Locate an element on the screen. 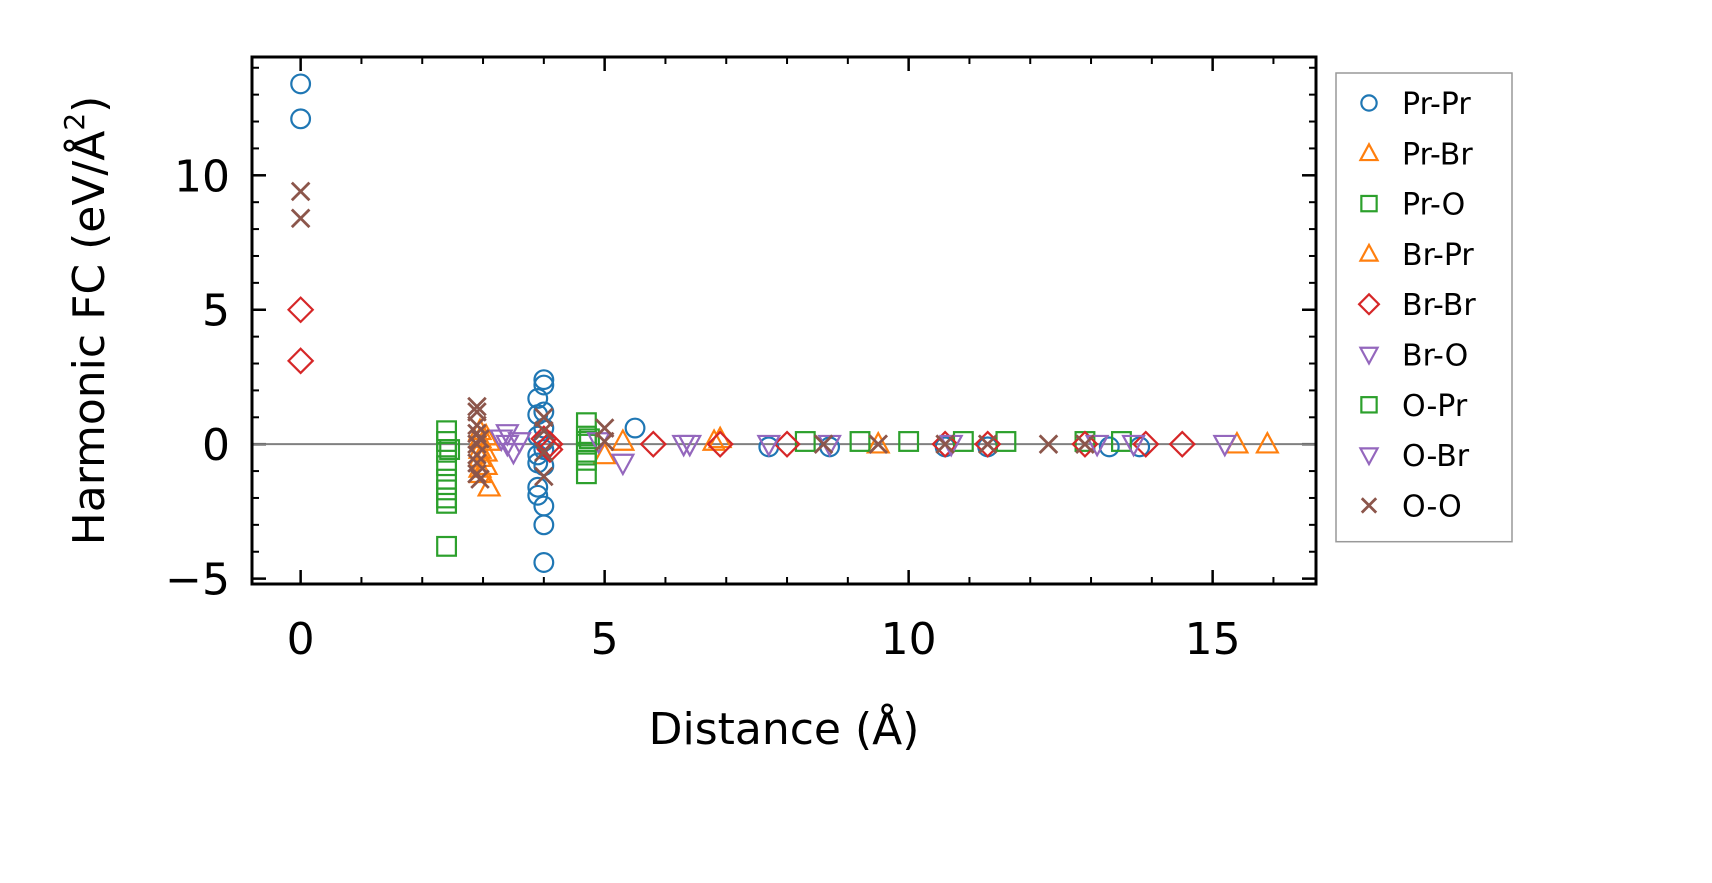  legend-label: O-Pr is located at coordinates (1435, 406).